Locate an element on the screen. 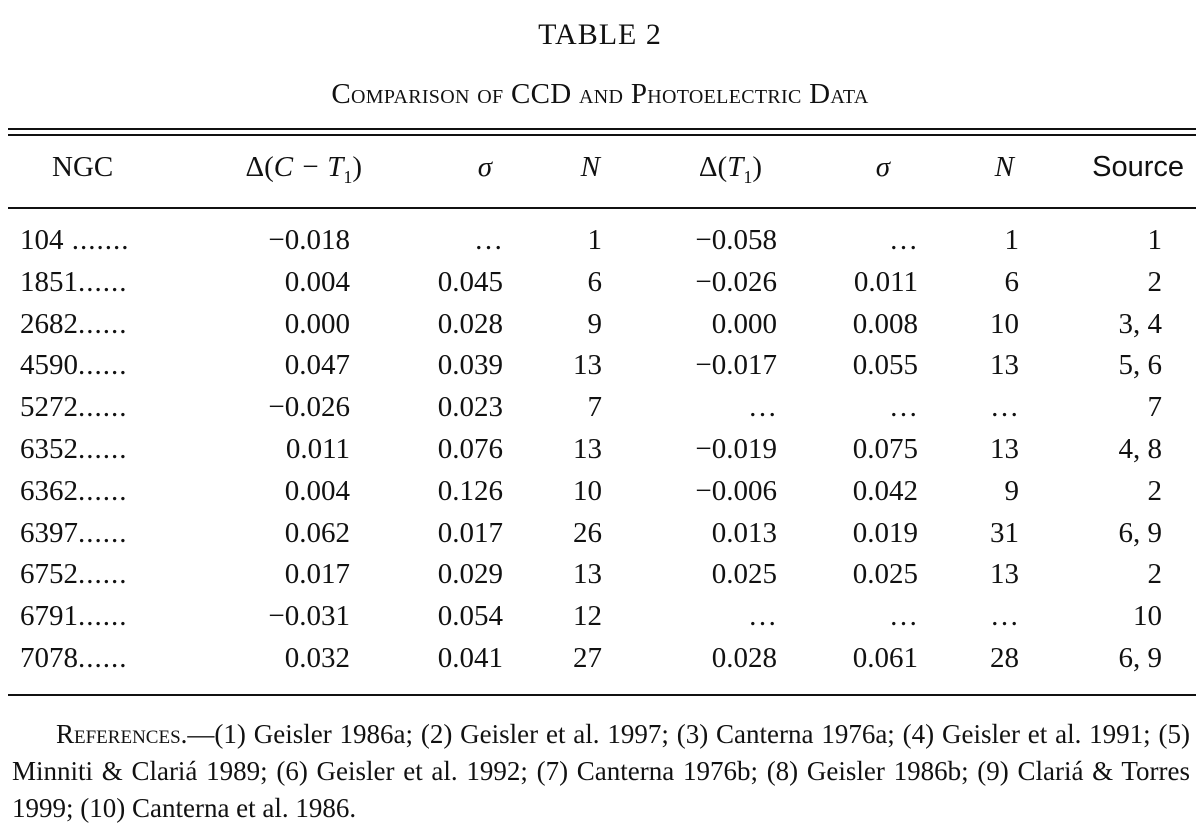 The image size is (1200, 827). cell-source: 4, 8 is located at coordinates (1140, 449).